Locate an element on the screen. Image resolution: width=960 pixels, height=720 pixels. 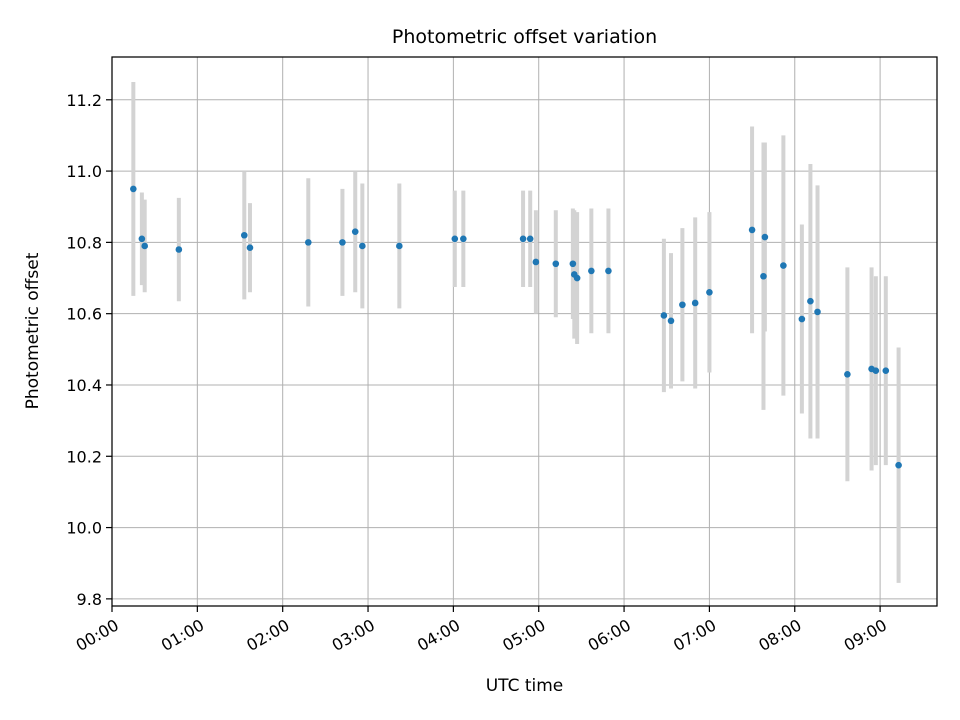
y-tick-label: 10.6 is located at coordinates (84, 314).